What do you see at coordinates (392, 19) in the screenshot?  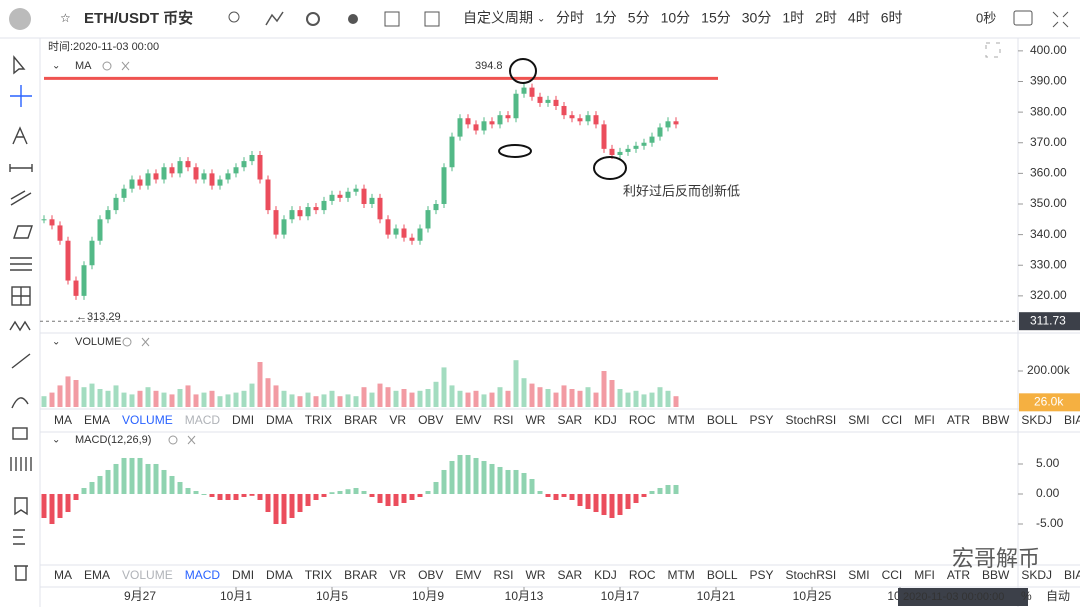 I see `layout-icon` at bounding box center [392, 19].